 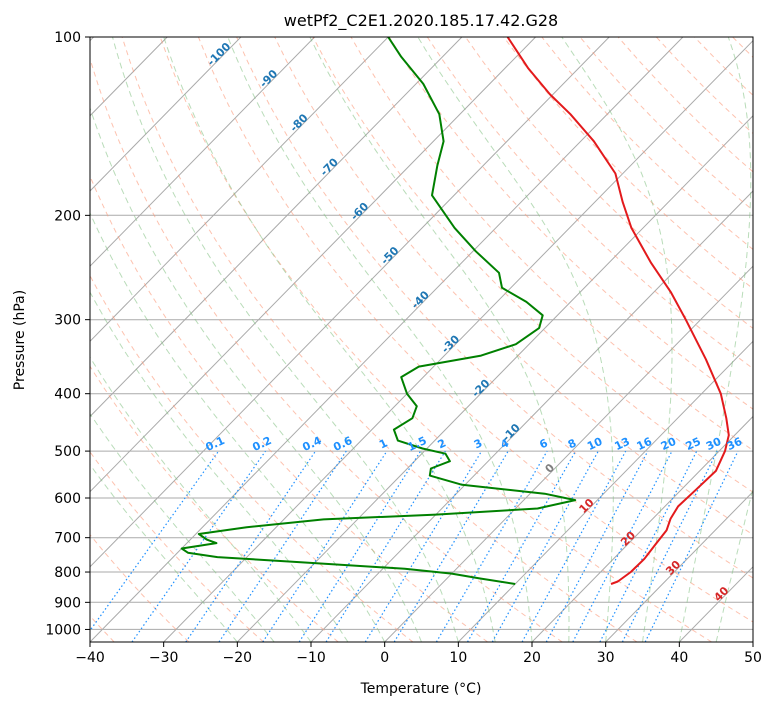 What do you see at coordinates (90, 658) in the screenshot?
I see `x-tick-label: −40` at bounding box center [90, 658].